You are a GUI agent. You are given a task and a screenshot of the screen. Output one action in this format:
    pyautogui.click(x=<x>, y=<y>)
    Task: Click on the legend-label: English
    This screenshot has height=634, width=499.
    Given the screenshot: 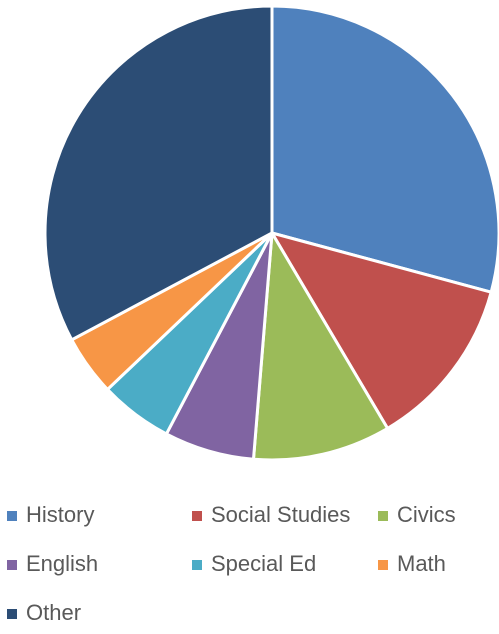 What is the action you would take?
    pyautogui.click(x=62, y=563)
    